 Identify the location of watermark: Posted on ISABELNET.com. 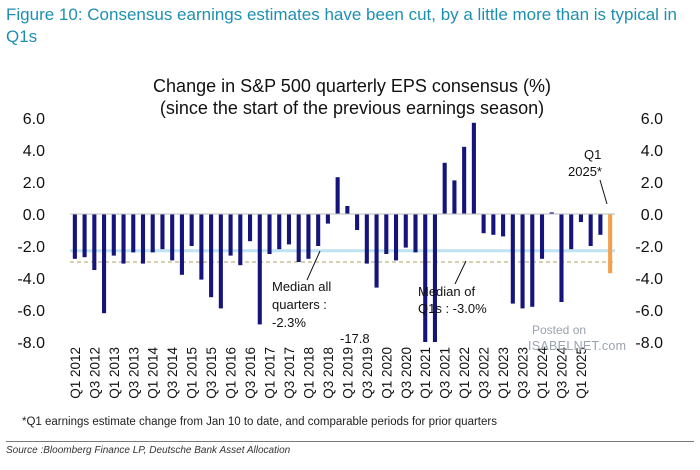
(577, 338).